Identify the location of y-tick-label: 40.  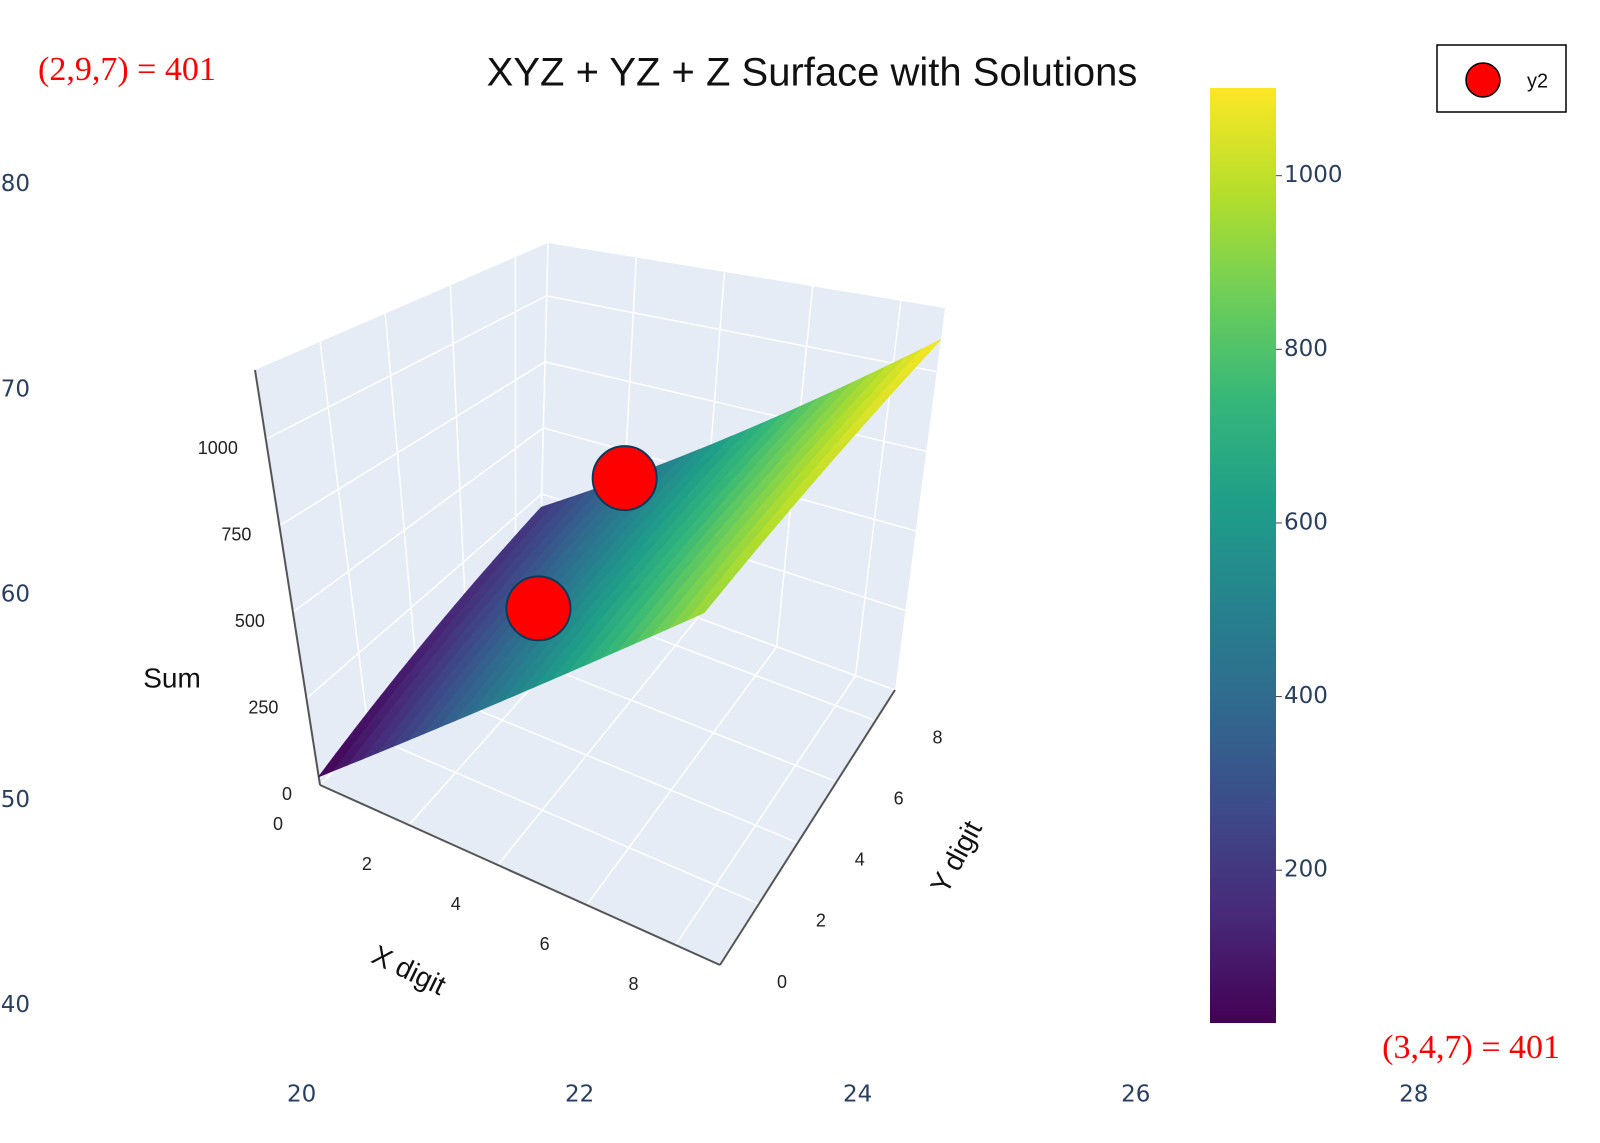
(15, 1005).